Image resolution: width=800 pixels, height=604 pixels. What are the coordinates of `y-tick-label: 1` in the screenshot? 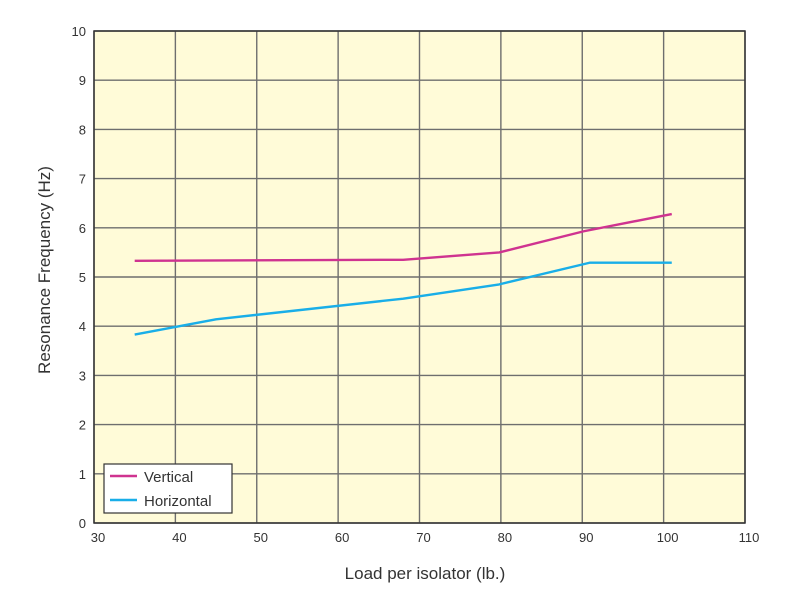 It's located at (82, 474).